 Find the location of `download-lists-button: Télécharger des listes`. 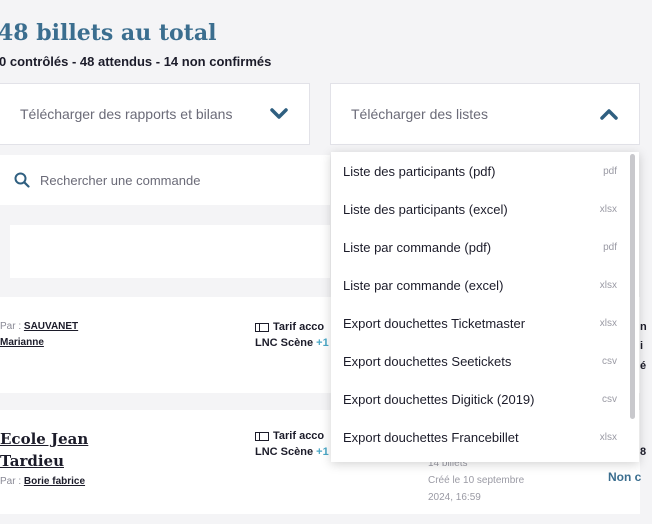

download-lists-button: Télécharger des listes is located at coordinates (485, 114).